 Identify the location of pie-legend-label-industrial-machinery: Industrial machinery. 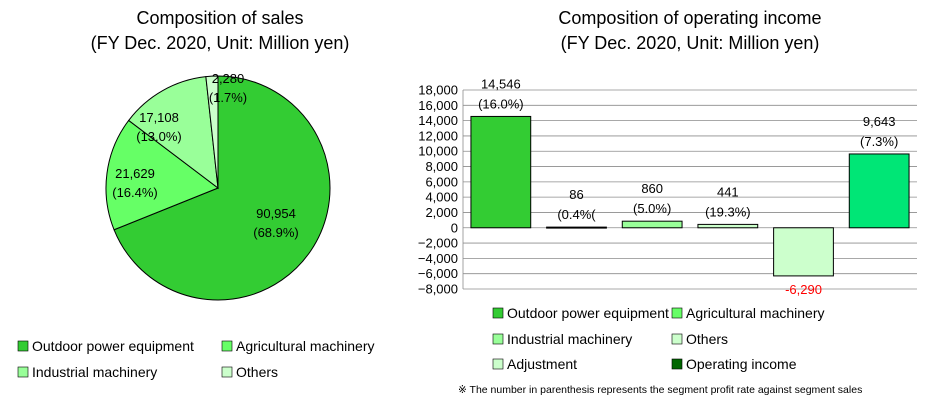
(94, 372).